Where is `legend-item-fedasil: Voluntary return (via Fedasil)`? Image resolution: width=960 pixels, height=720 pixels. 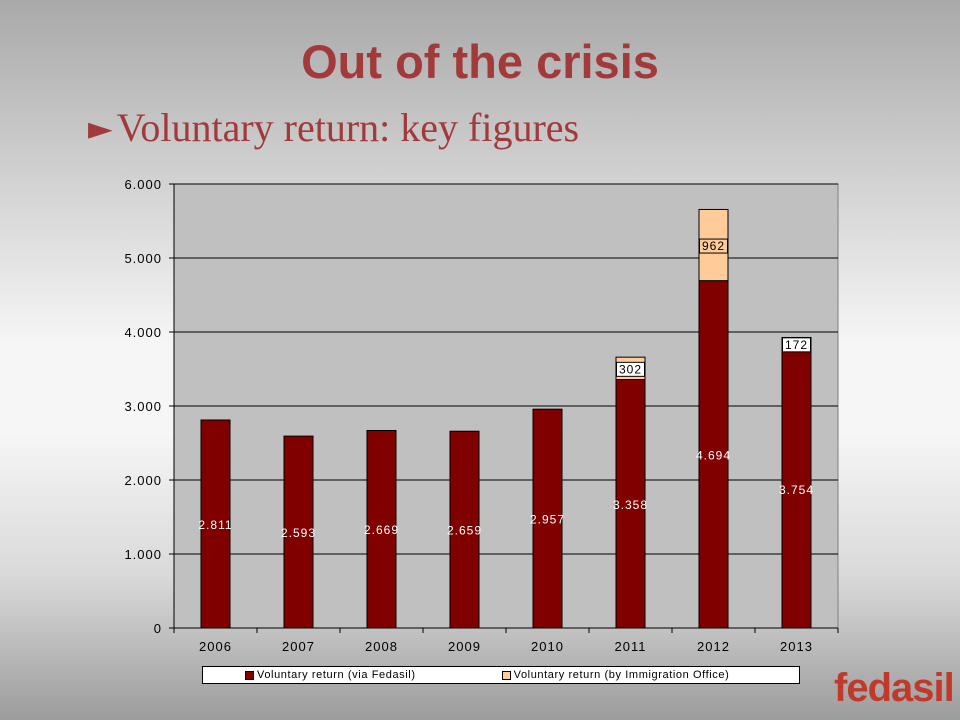
legend-item-fedasil: Voluntary return (via Fedasil) is located at coordinates (330, 675).